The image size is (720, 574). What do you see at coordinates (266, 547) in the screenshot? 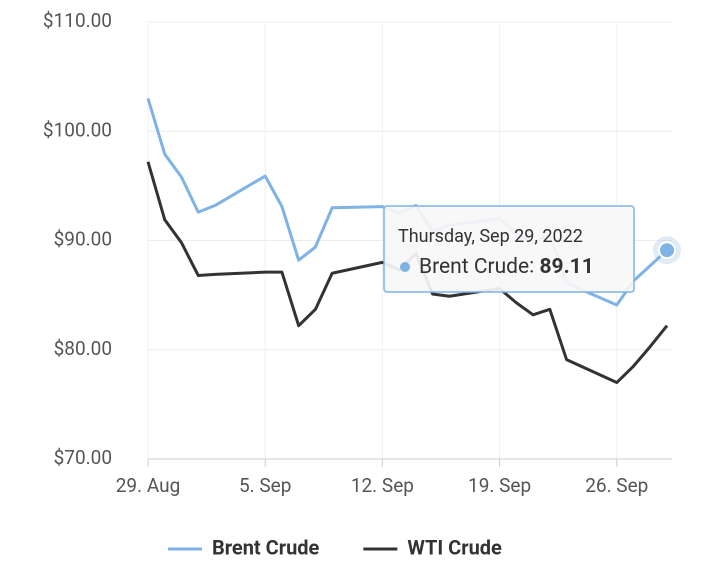
I see `legend-label: Brent Crude` at bounding box center [266, 547].